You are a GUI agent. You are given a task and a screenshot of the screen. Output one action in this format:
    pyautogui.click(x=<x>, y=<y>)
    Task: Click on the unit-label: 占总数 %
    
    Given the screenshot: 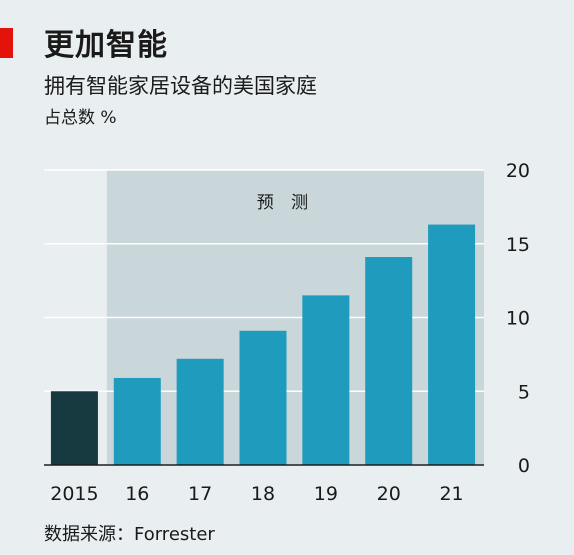 What is the action you would take?
    pyautogui.click(x=80, y=118)
    